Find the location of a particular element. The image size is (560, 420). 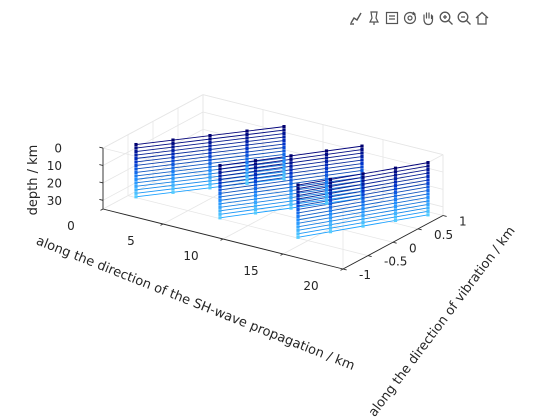

x-tick-label: 5 is located at coordinates (131, 241).